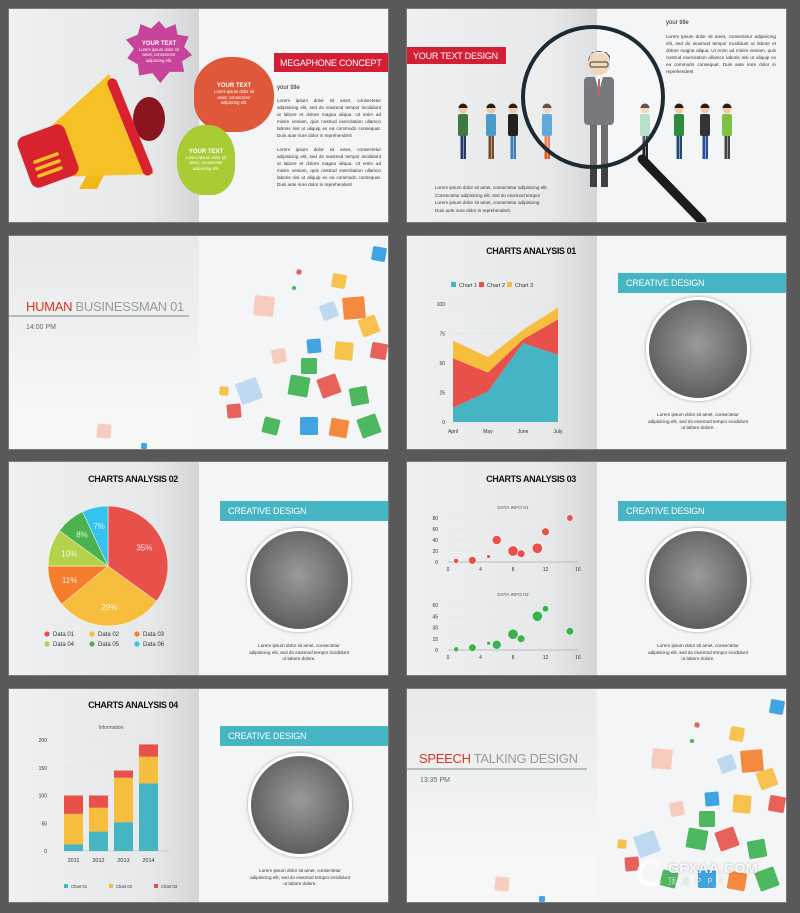 Image resolution: width=800 pixels, height=913 pixels. What do you see at coordinates (435, 780) in the screenshot?
I see `time-label: 13:35 PM` at bounding box center [435, 780].